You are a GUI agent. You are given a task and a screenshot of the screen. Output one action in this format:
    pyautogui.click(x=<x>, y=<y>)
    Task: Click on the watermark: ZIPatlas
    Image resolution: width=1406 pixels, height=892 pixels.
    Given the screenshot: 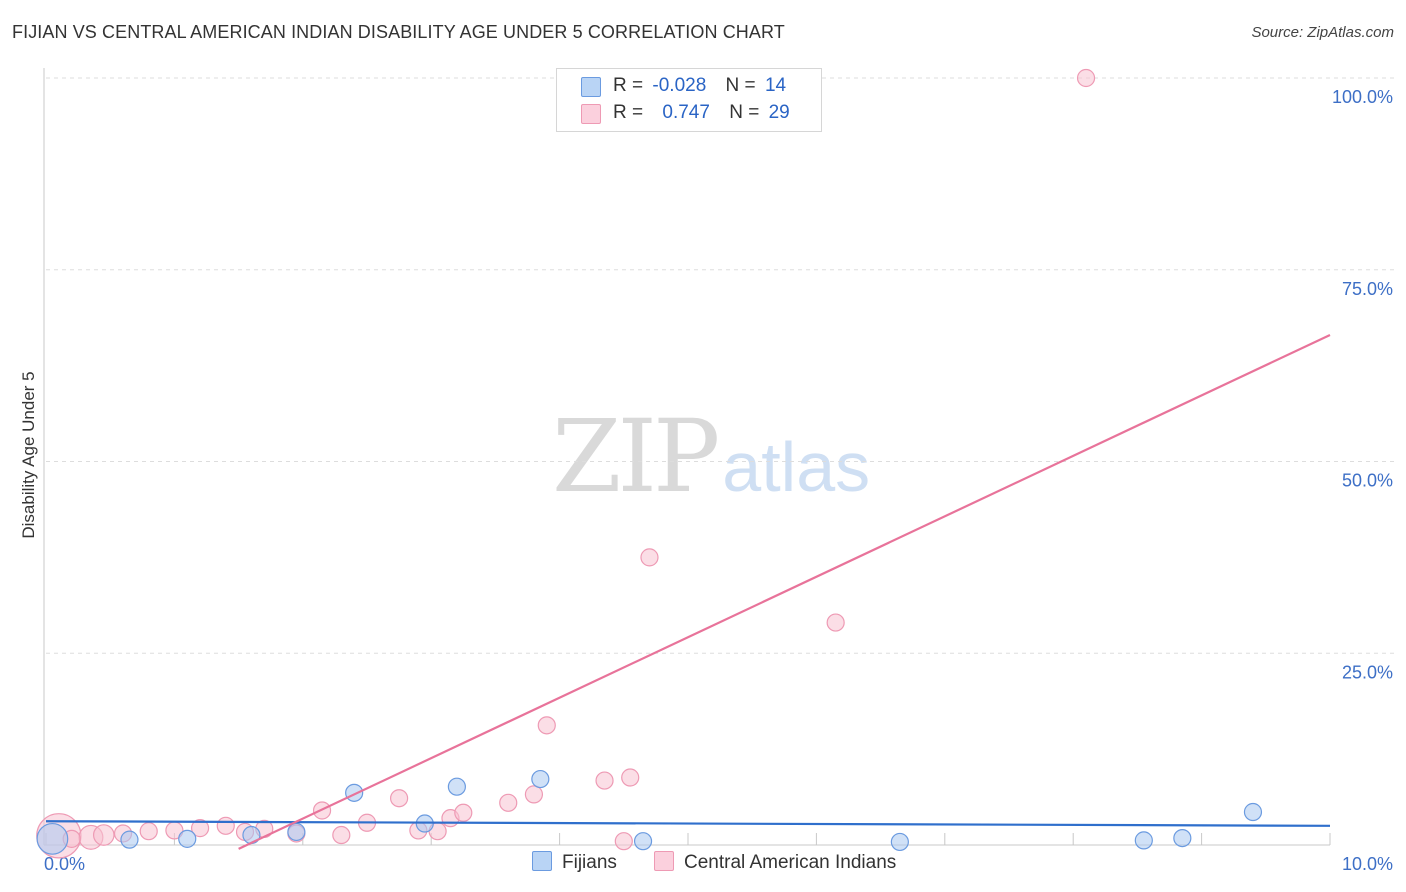 What is the action you would take?
    pyautogui.click(x=711, y=456)
    